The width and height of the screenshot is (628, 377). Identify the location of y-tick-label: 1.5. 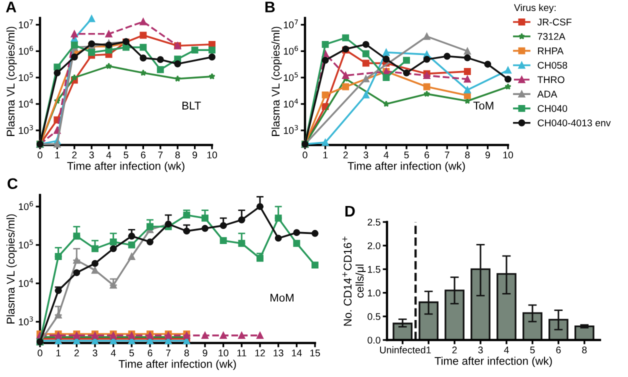
(374, 269).